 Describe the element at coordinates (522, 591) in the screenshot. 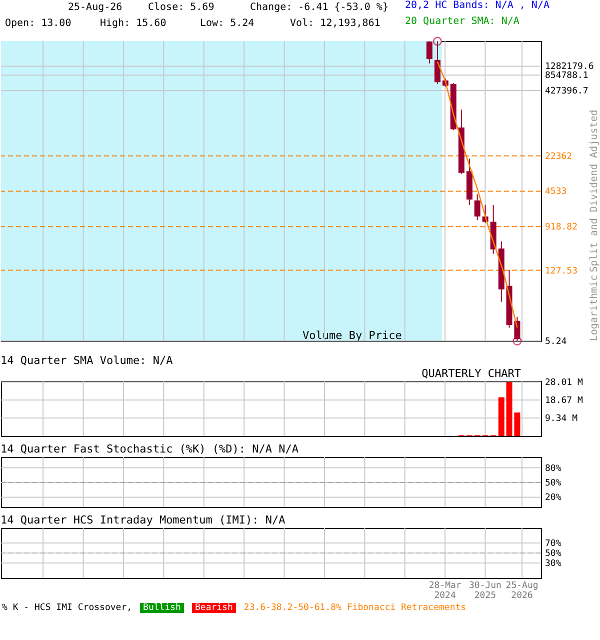

I see `x-tick-label: 25-Aug 2026` at that location.